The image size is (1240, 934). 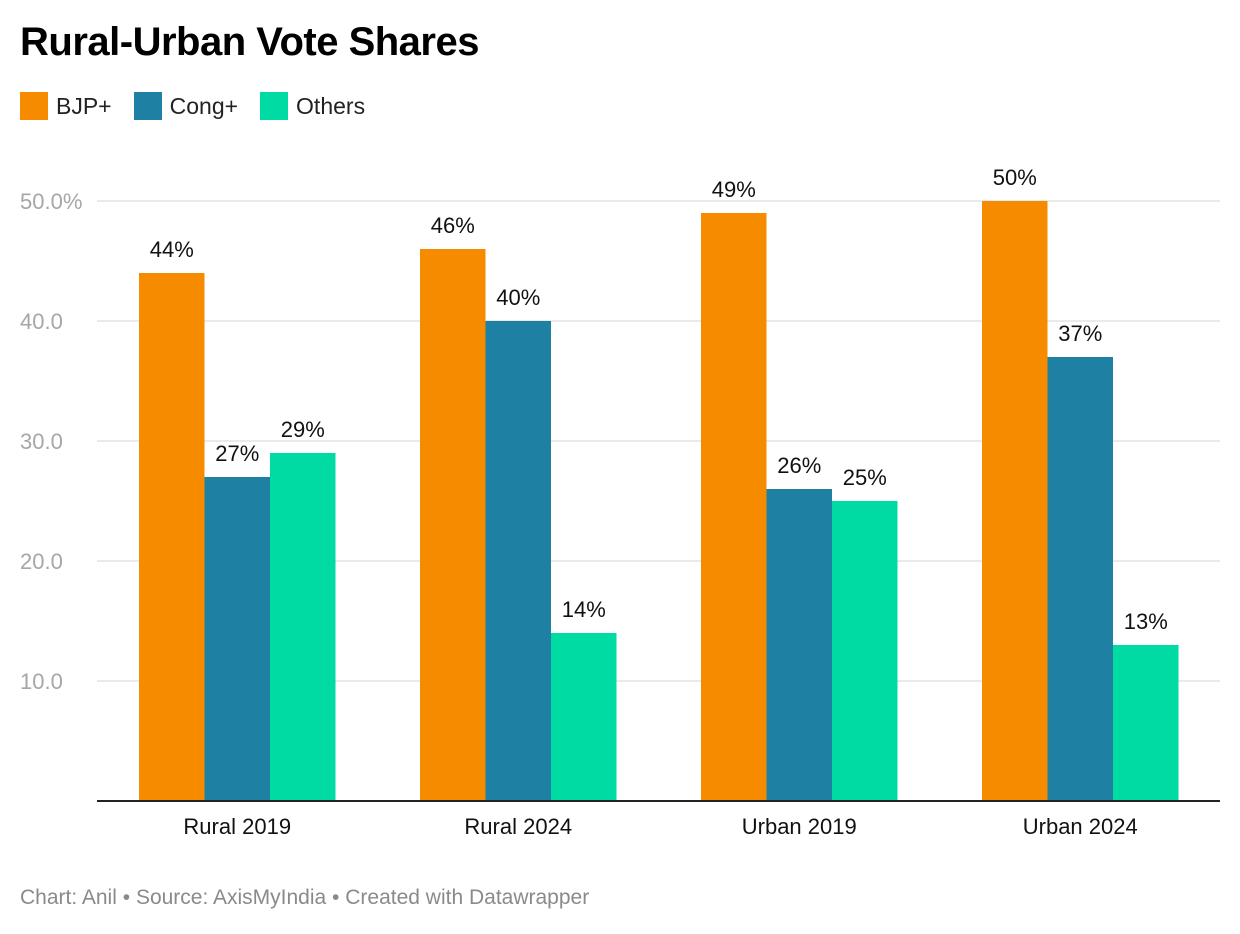 I want to click on y-tick-label: 10.0, so click(x=41, y=681).